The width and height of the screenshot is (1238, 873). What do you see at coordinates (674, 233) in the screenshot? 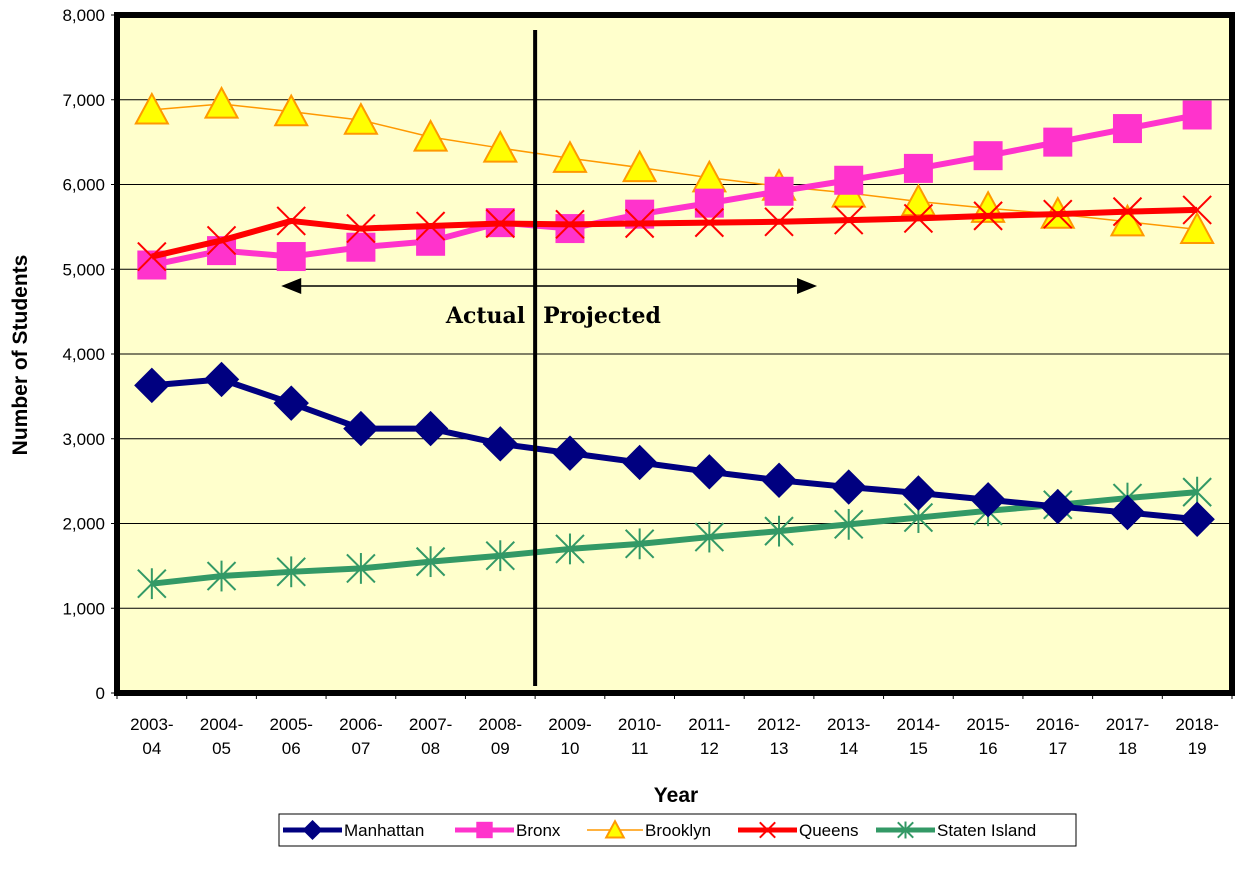
I see `series-line-queens` at bounding box center [674, 233].